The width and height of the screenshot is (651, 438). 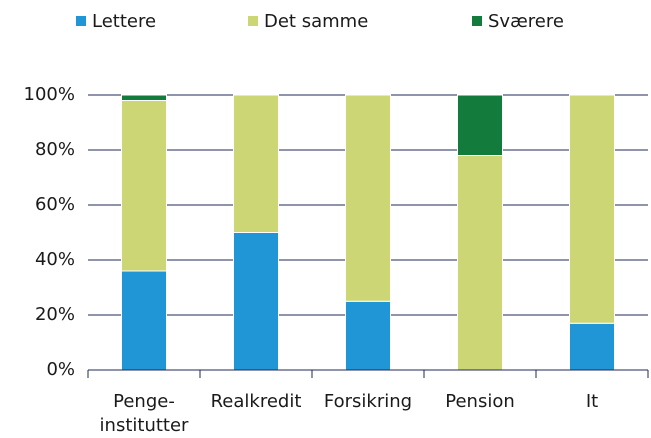 I want to click on x-tick-label: Forsikring, so click(x=368, y=401).